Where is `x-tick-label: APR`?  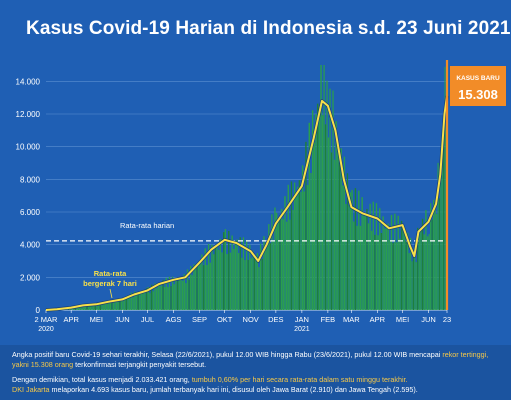
x-tick-label: APR is located at coordinates (71, 319).